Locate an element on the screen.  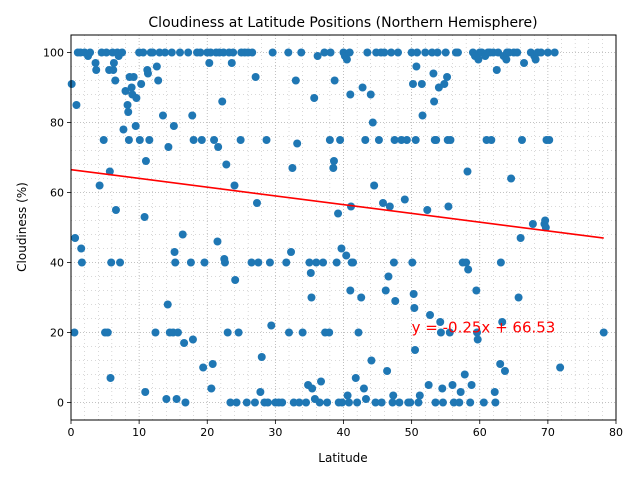
y-tick-label: 20 is located at coordinates (57, 333).